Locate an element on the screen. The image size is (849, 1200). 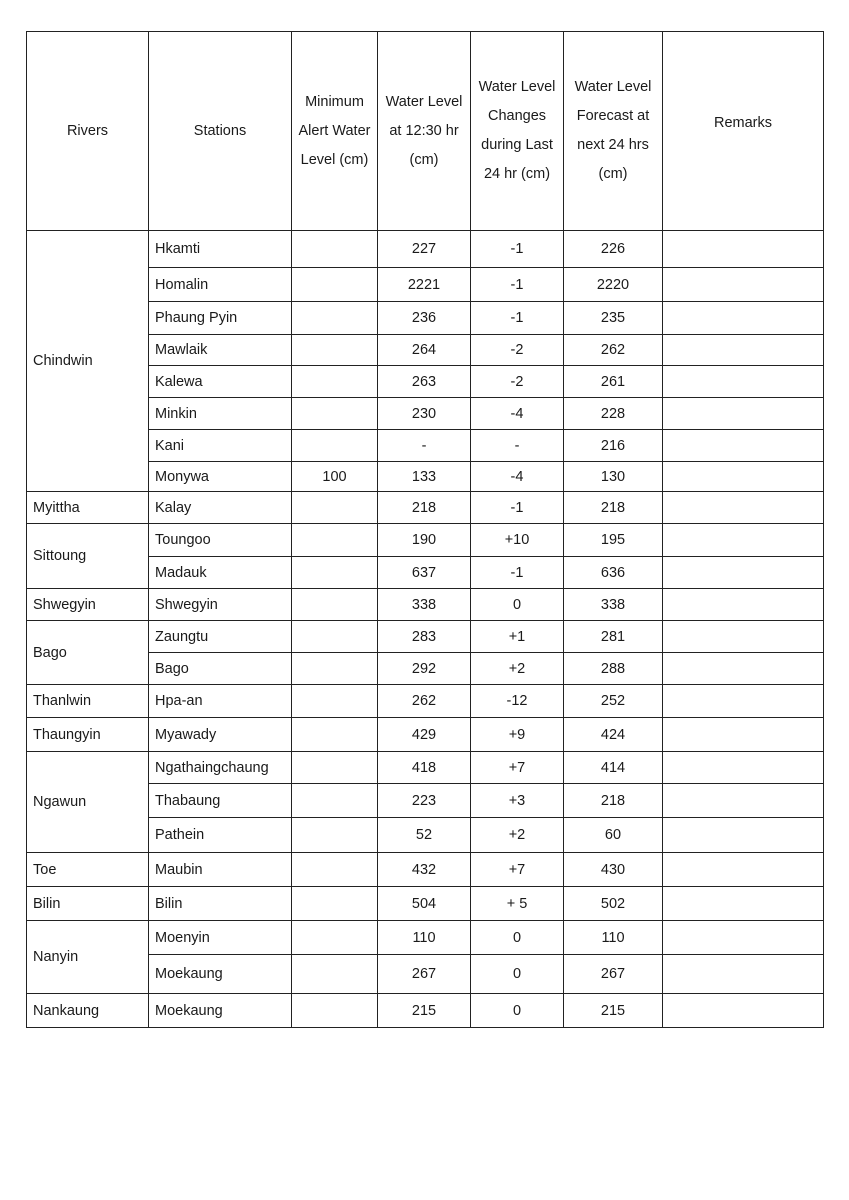
station-cell: Phaung Pyin is located at coordinates (220, 318).